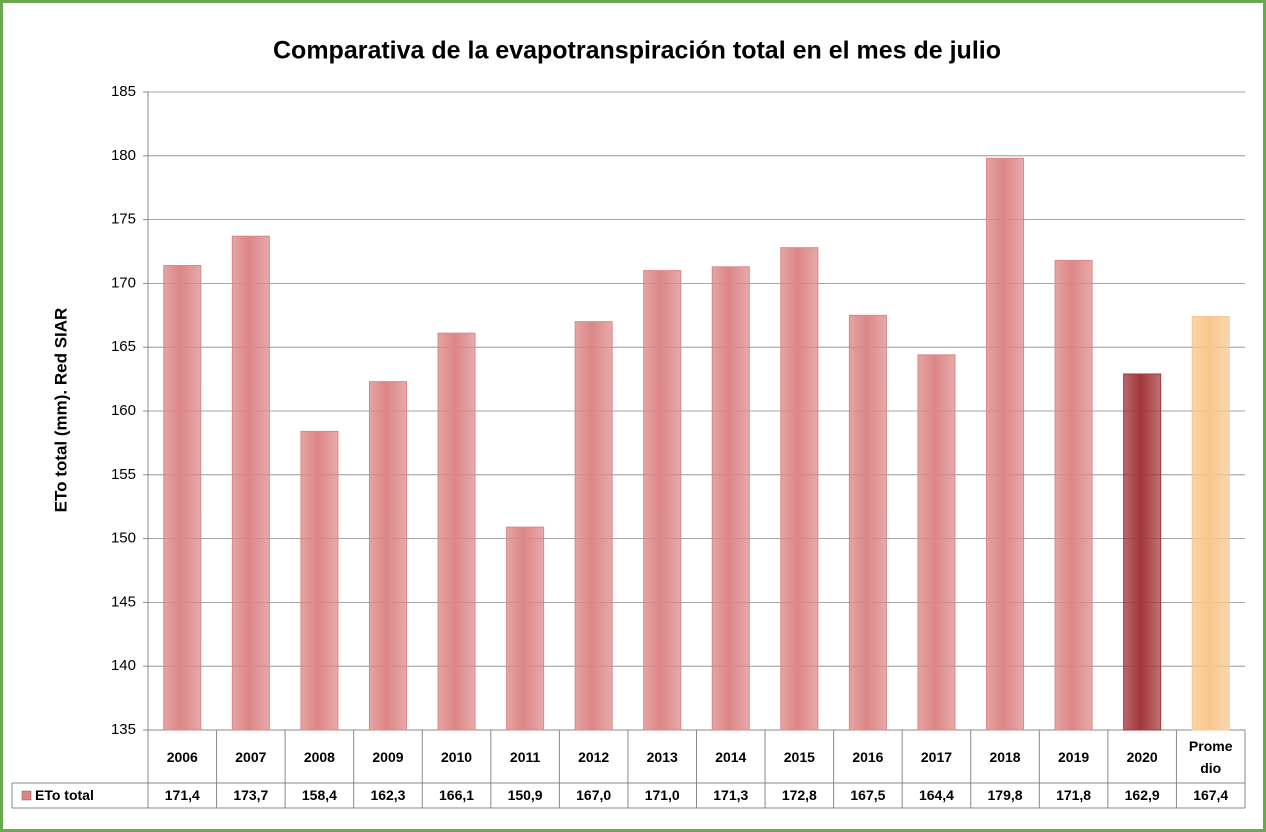 The width and height of the screenshot is (1266, 832). Describe the element at coordinates (123, 91) in the screenshot. I see `y-tick-label: 185` at that location.